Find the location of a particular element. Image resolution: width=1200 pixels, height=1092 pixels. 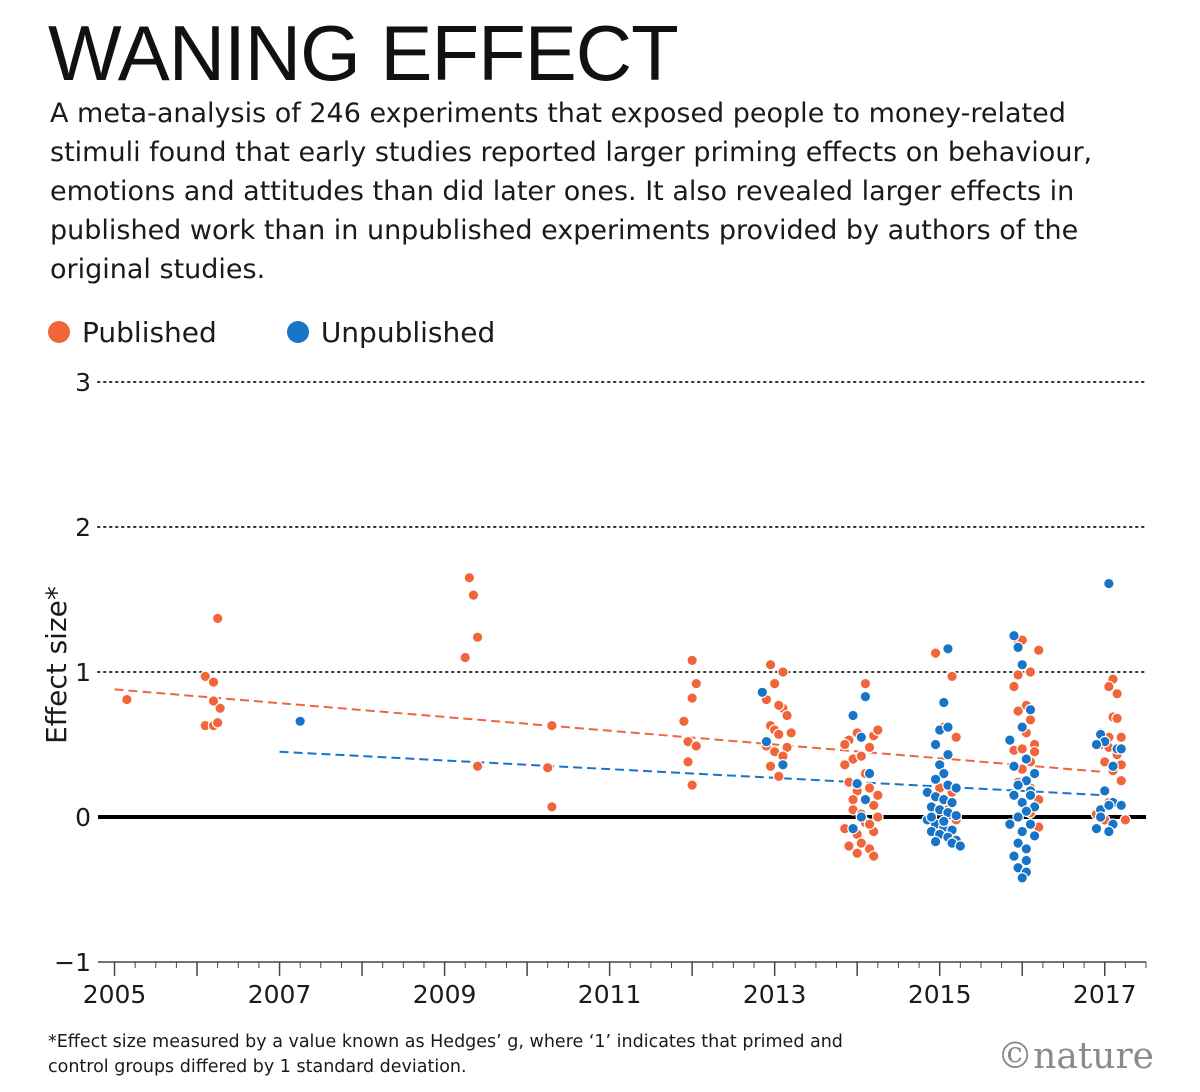

y-tick-label: 1 is located at coordinates (83, 672).